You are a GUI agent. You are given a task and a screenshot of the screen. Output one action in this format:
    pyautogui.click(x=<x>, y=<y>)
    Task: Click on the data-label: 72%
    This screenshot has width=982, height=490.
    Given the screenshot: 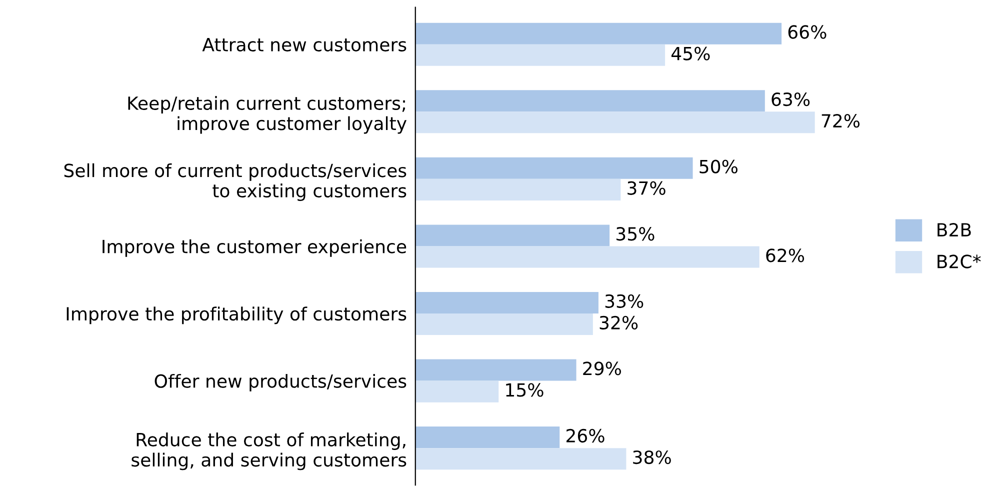 What is the action you would take?
    pyautogui.click(x=841, y=121)
    